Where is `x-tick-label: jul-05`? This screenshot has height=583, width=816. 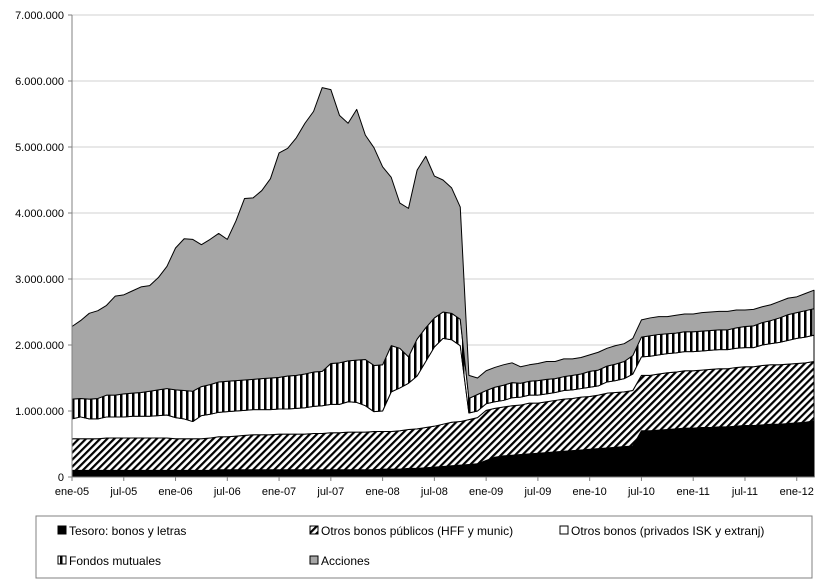 x-tick-label: jul-05 is located at coordinates (123, 492).